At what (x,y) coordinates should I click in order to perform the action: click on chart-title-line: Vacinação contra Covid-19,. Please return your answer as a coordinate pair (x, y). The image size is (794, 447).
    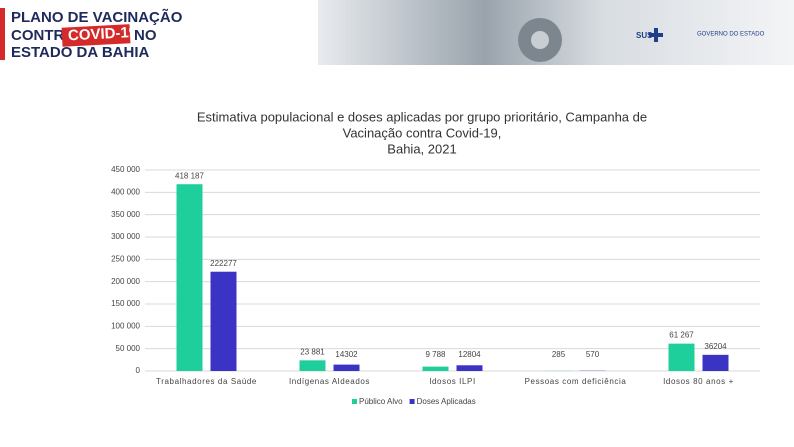
    Looking at the image, I should click on (422, 132).